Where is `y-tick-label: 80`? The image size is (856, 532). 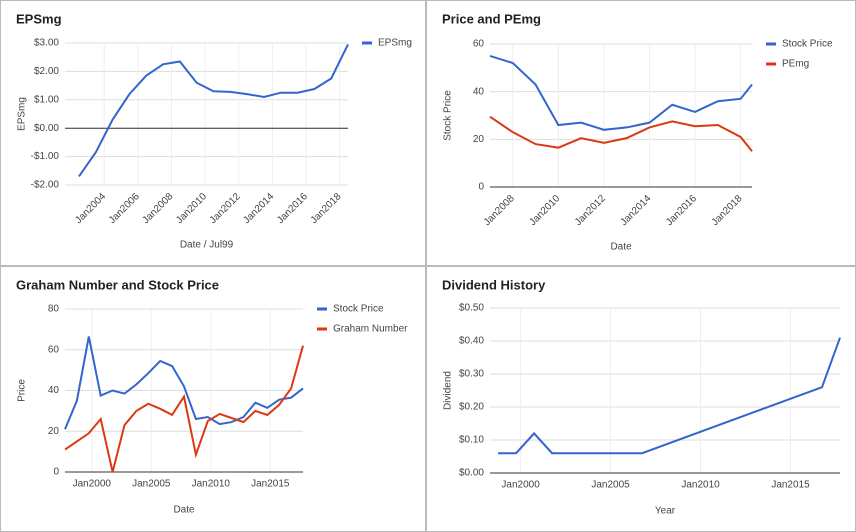 y-tick-label: 80 is located at coordinates (54, 309).